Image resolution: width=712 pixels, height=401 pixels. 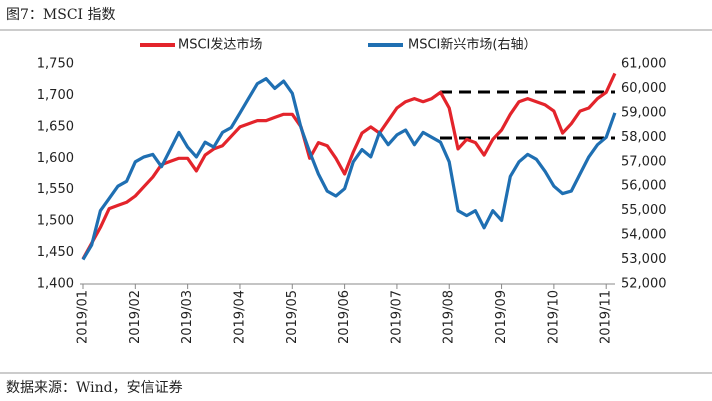 I want to click on x-tick-label: 2019/10, so click(x=553, y=317).